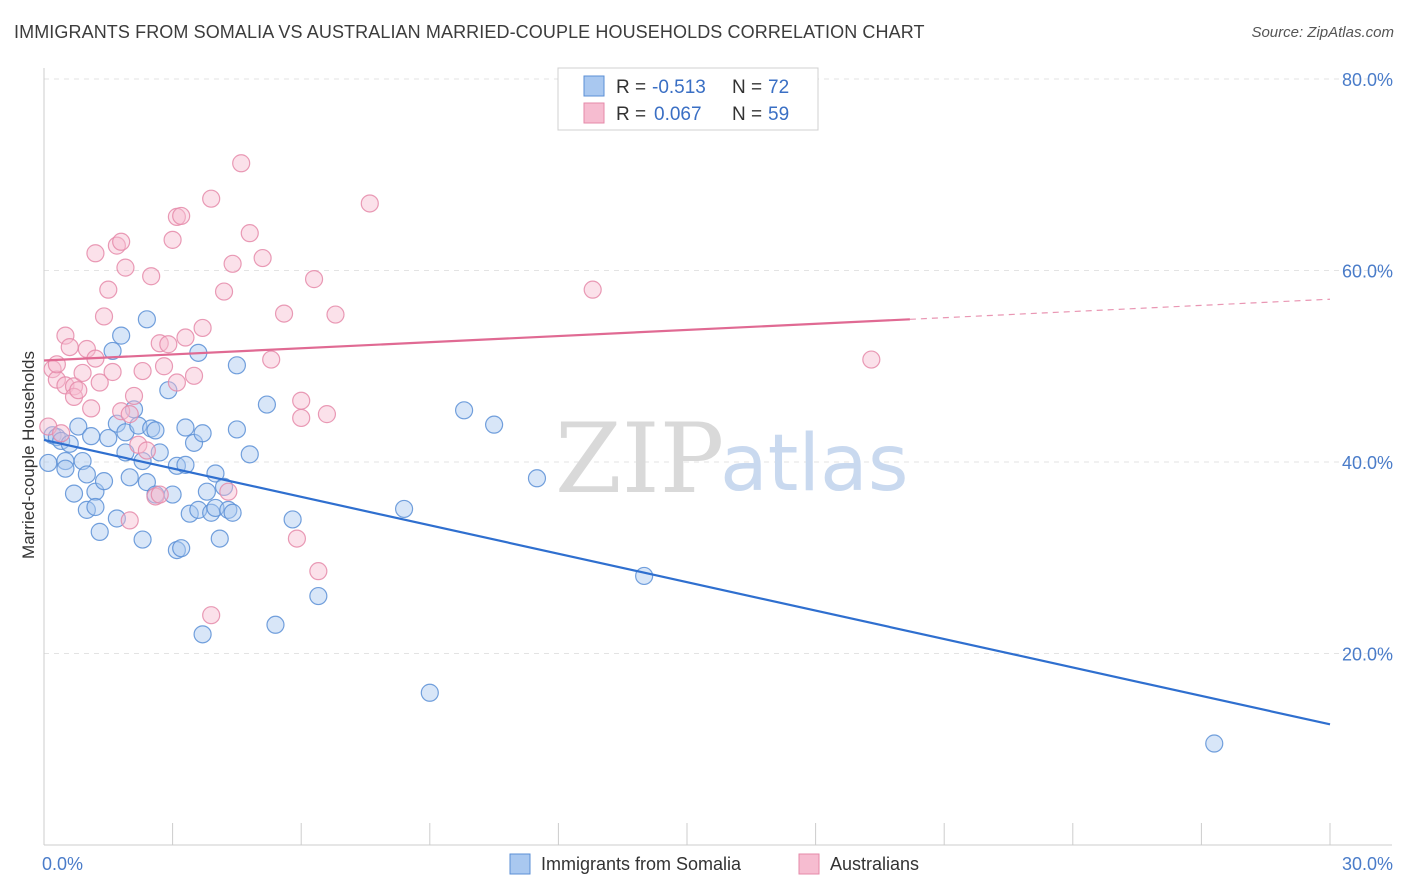  What do you see at coordinates (809, 864) in the screenshot?
I see `legend-swatch-australians` at bounding box center [809, 864].